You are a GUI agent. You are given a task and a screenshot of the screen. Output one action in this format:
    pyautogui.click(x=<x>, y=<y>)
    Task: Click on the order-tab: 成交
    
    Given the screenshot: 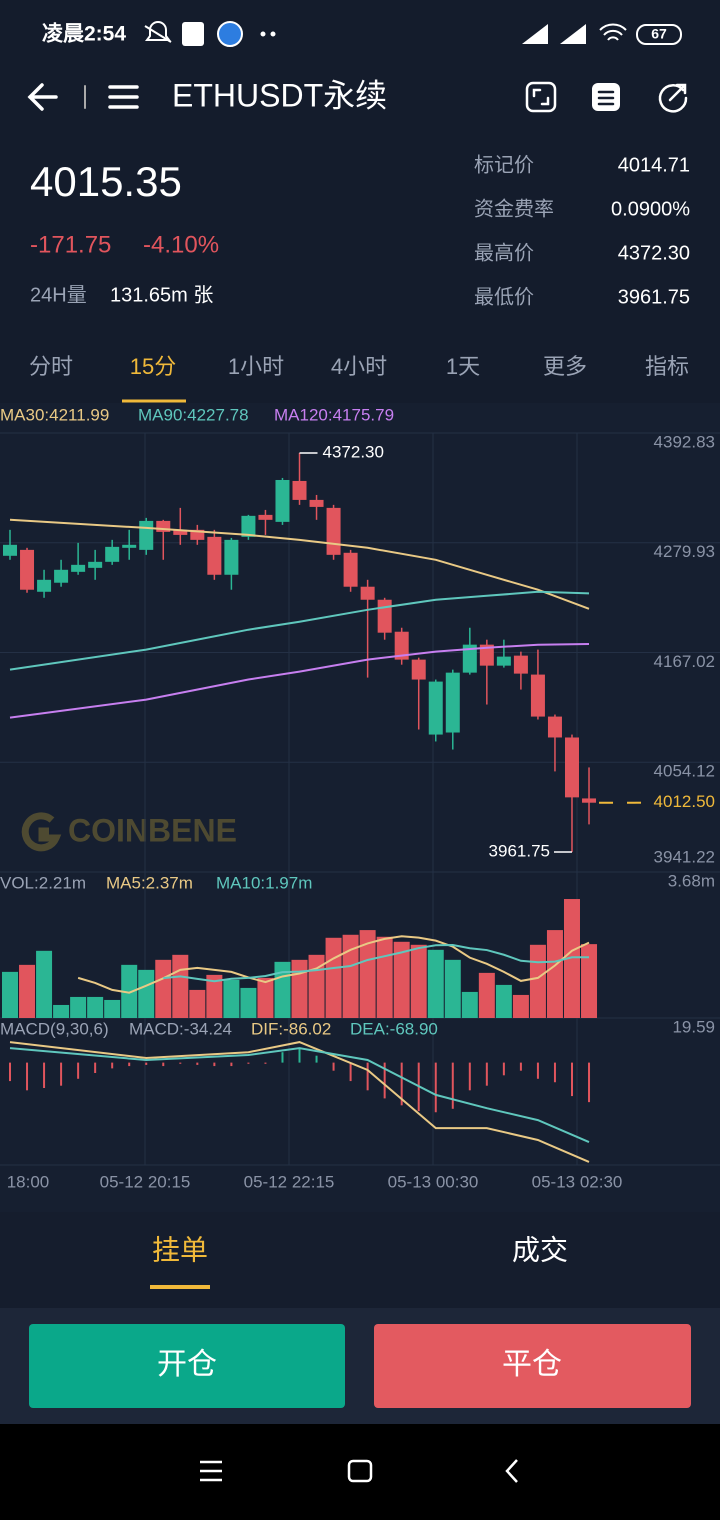 What is the action you would take?
    pyautogui.click(x=540, y=1249)
    